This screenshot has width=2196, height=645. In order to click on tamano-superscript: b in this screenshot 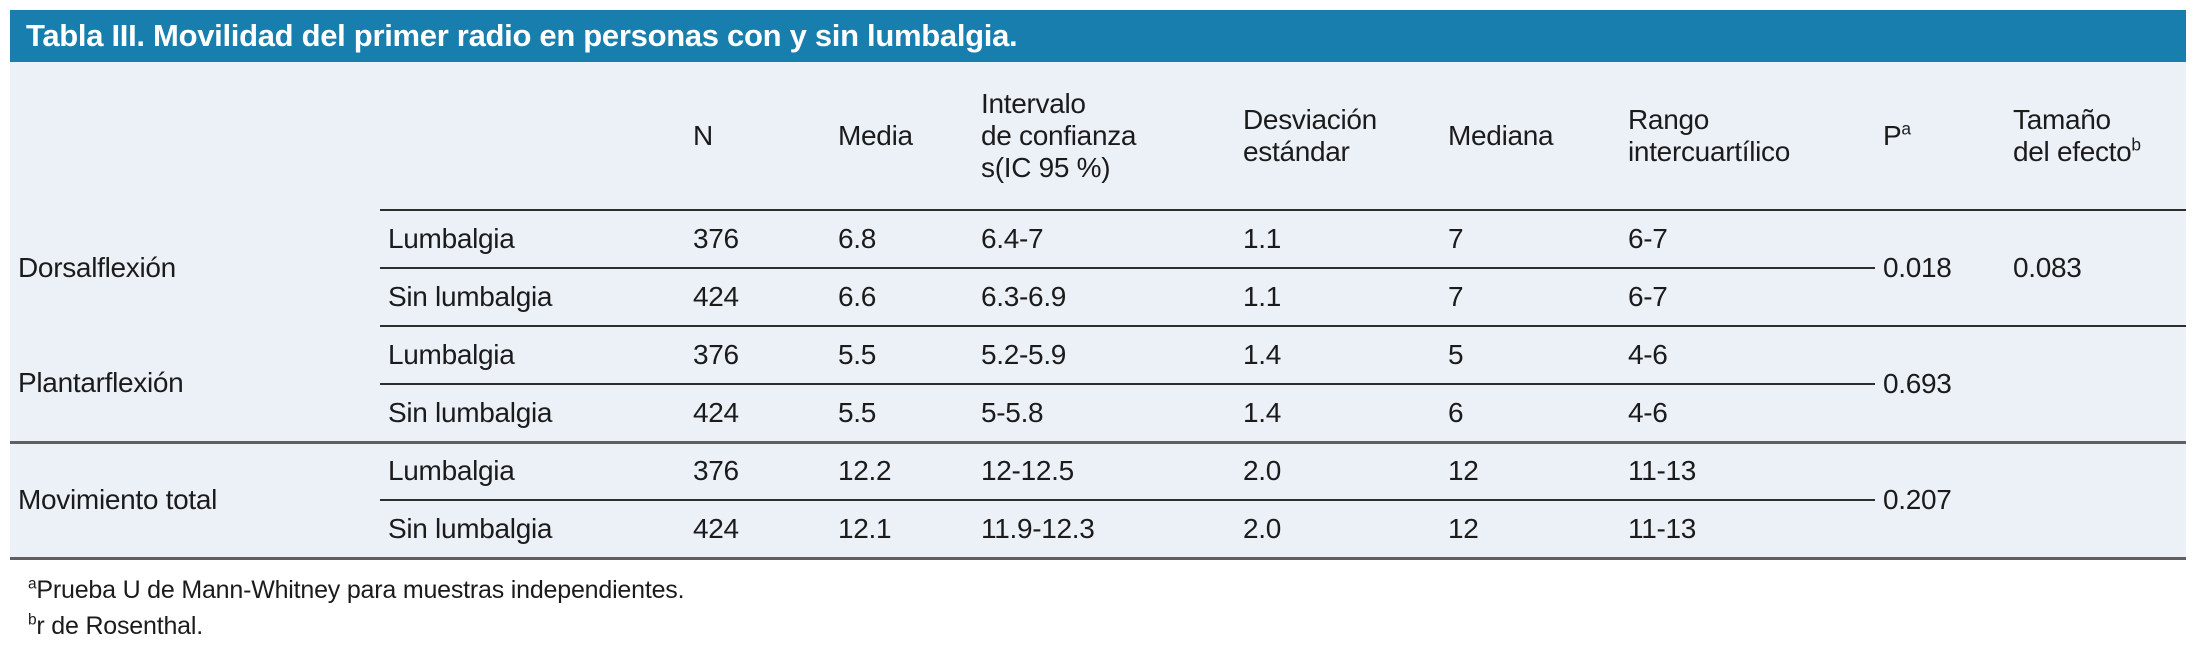, I will do `click(2136, 144)`.